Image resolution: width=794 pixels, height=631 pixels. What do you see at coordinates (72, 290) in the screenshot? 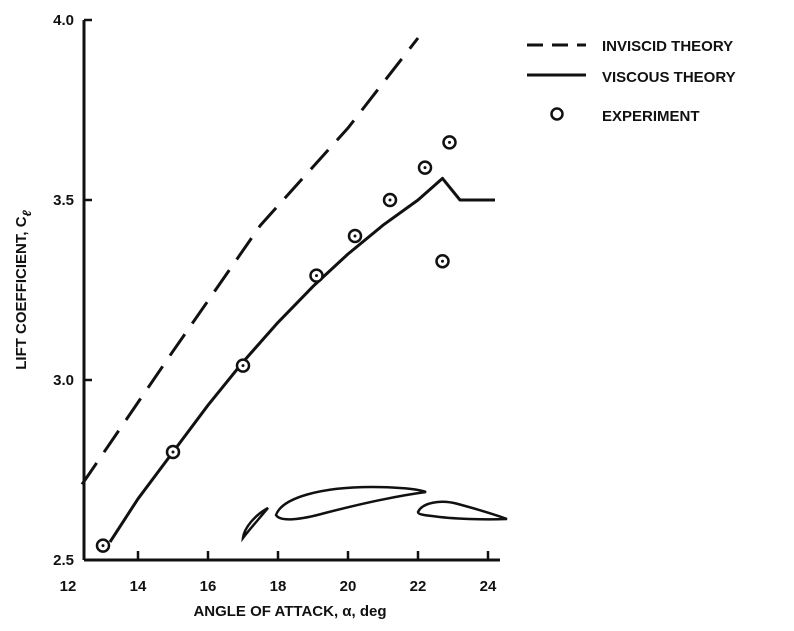
I see `y-ticks: 2.5 3.0 3.5 4.0` at bounding box center [72, 290].